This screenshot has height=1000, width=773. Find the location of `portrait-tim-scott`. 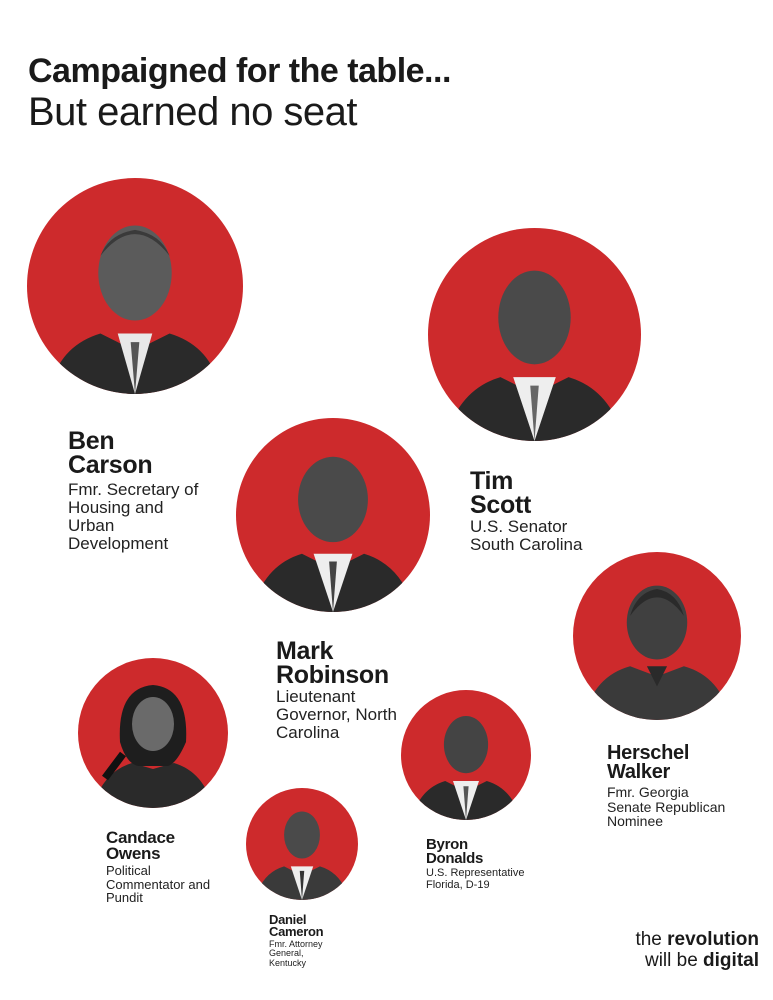

portrait-tim-scott is located at coordinates (534, 334).